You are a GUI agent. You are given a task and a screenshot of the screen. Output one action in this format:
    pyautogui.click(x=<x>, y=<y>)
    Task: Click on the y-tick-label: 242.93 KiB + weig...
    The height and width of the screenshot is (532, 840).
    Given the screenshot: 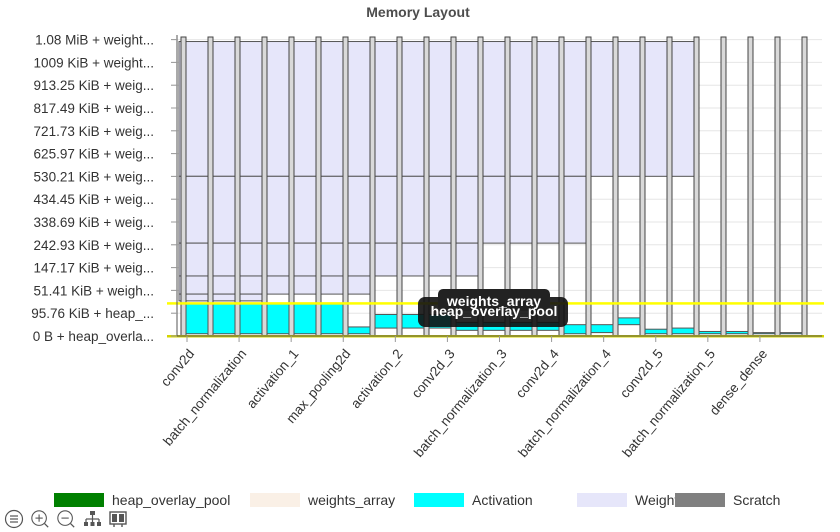 What is the action you would take?
    pyautogui.click(x=94, y=245)
    